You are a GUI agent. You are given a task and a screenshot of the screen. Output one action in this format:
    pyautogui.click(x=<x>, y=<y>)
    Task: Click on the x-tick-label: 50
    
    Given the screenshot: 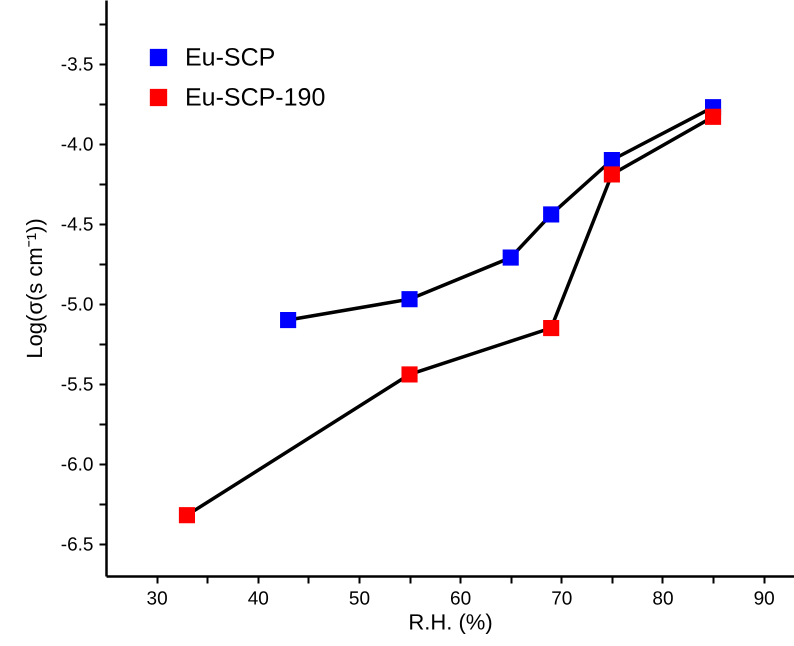 What is the action you would take?
    pyautogui.click(x=359, y=599)
    